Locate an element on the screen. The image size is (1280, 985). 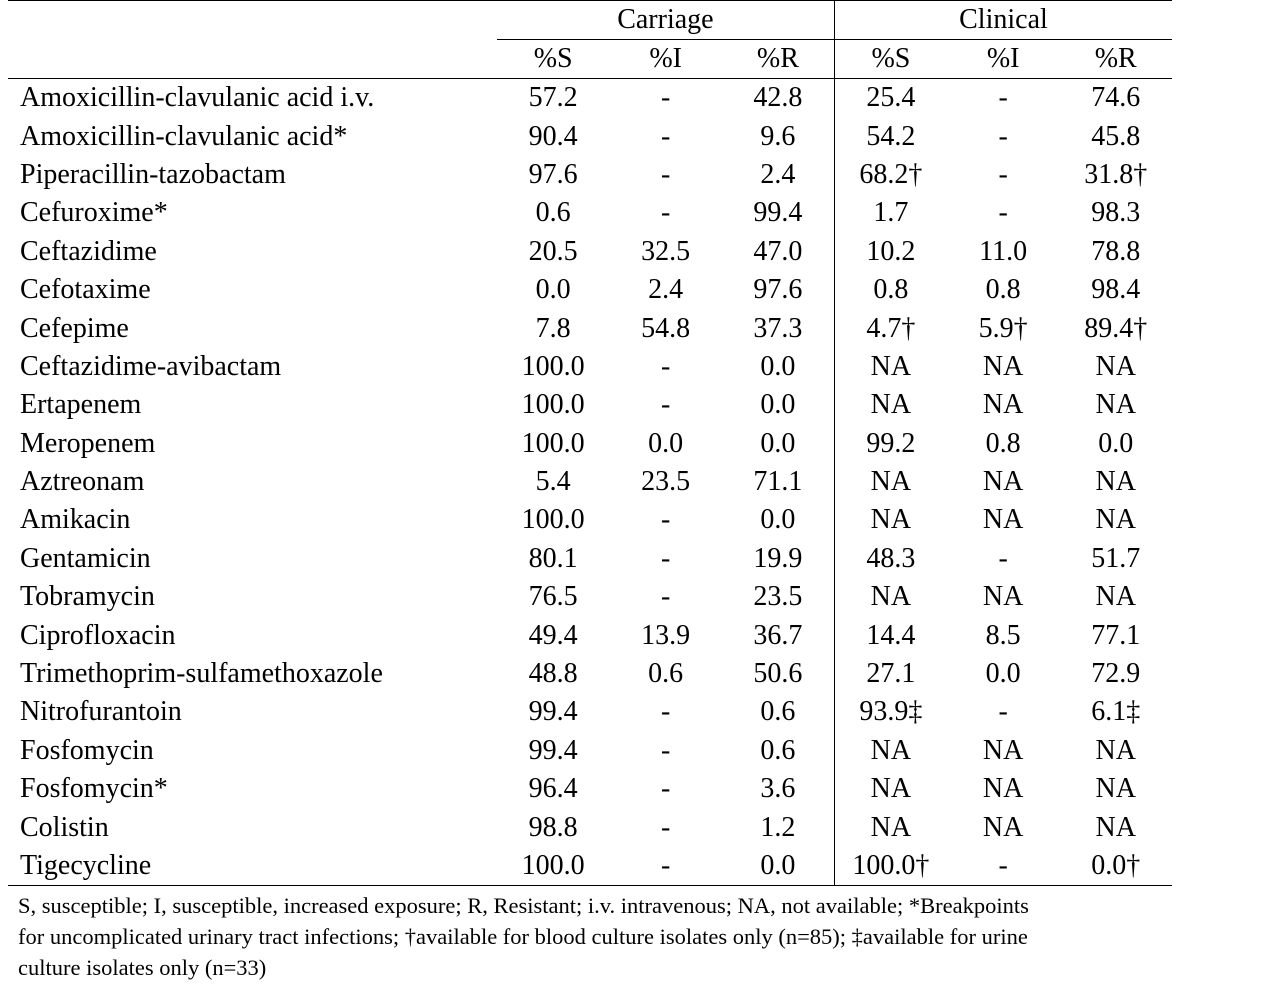
table-row: Cefotaxime 0.0 2.4 97.6 0.8 0.8 98.4 is located at coordinates (590, 290).